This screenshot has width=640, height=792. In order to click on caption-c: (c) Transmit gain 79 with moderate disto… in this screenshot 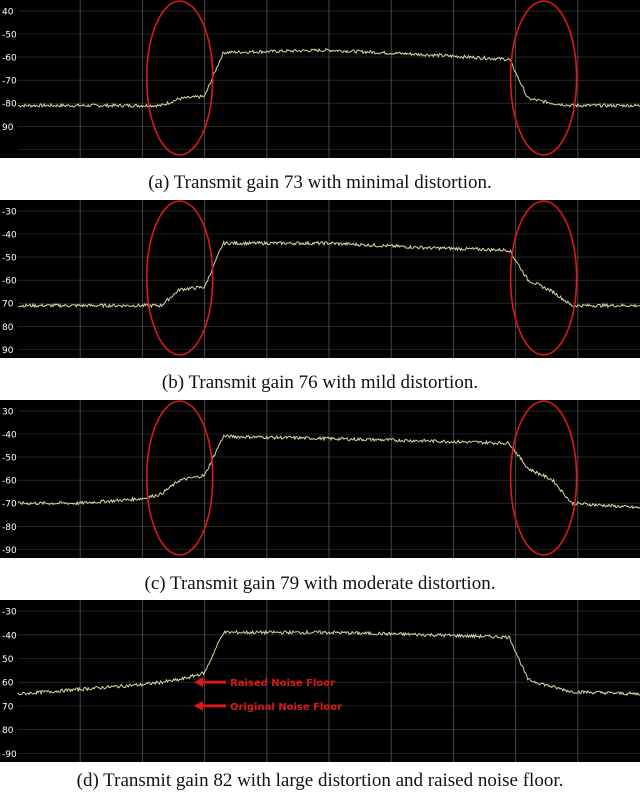, I will do `click(320, 583)`.